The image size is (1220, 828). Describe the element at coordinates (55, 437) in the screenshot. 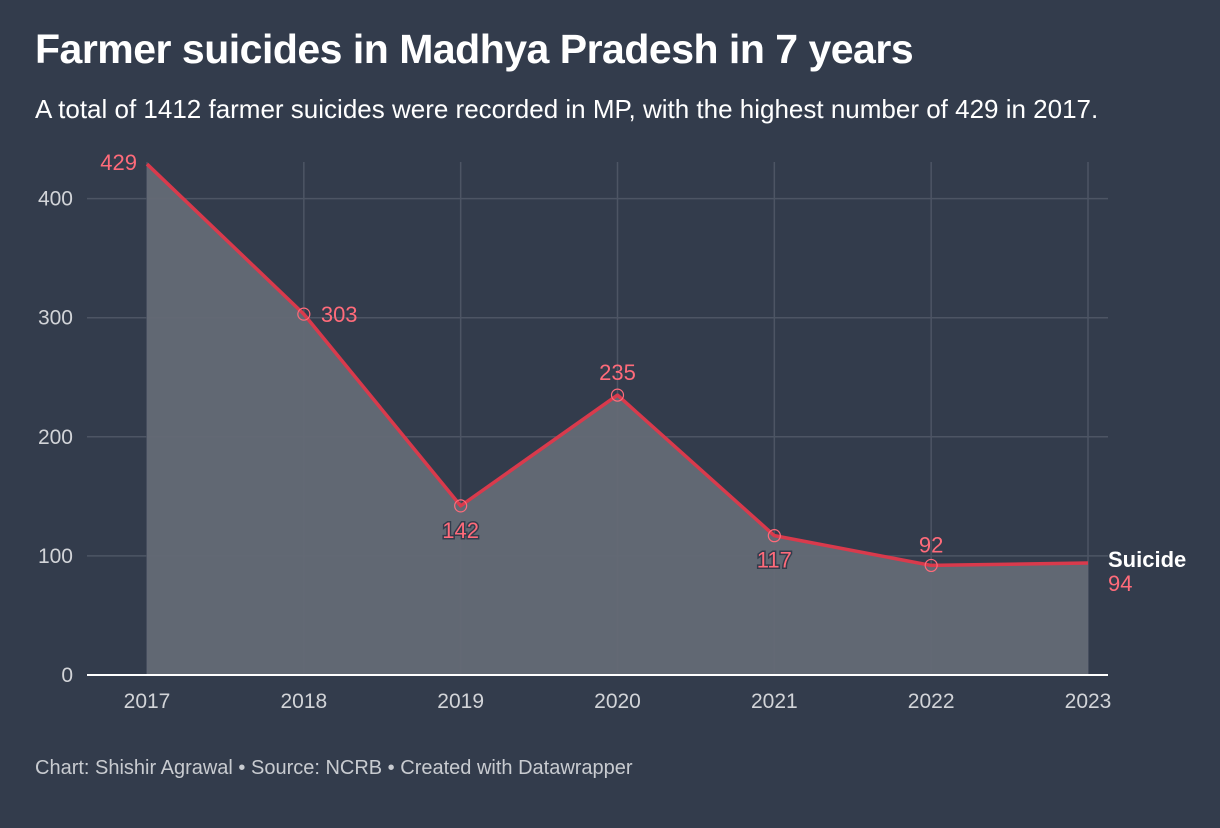

I see `y-tick-label: 200` at that location.